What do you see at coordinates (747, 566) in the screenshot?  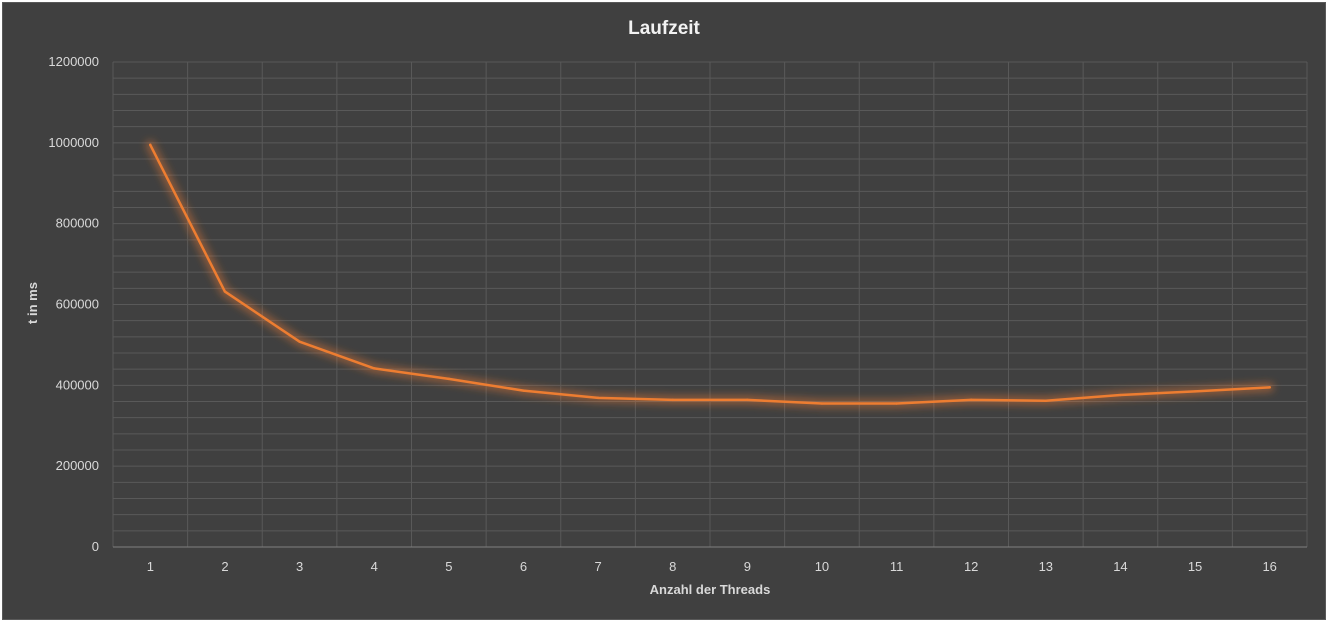 I see `x-tick-label: 9` at bounding box center [747, 566].